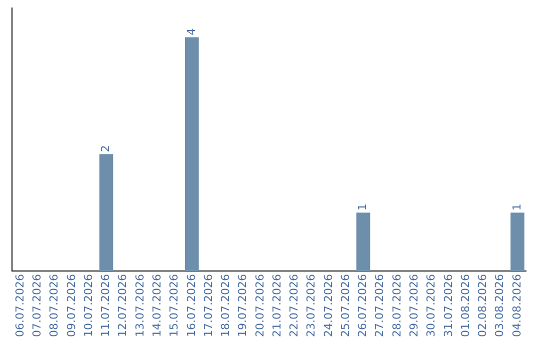 This screenshot has height=340, width=540. Describe the element at coordinates (54, 306) in the screenshot. I see `x-tick-label: 08.07.2026` at that location.